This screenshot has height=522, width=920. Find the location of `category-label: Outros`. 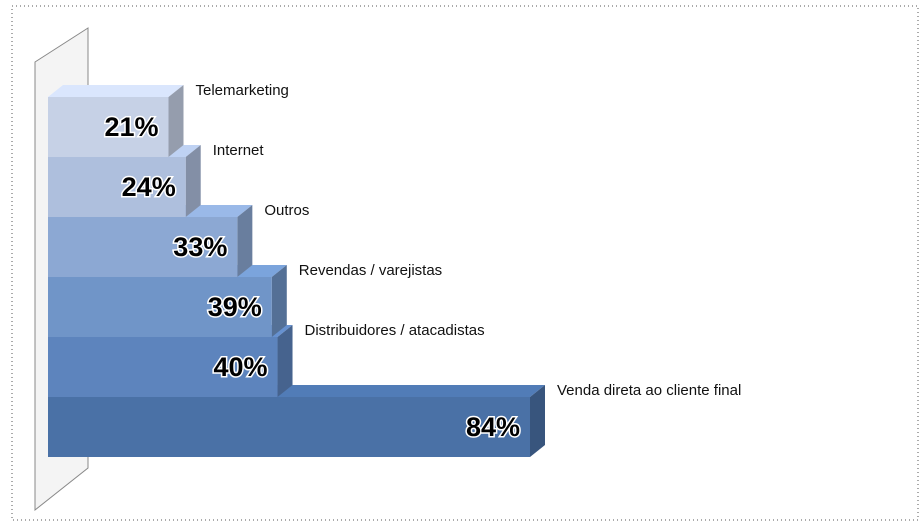

category-label: Outros is located at coordinates (286, 210).